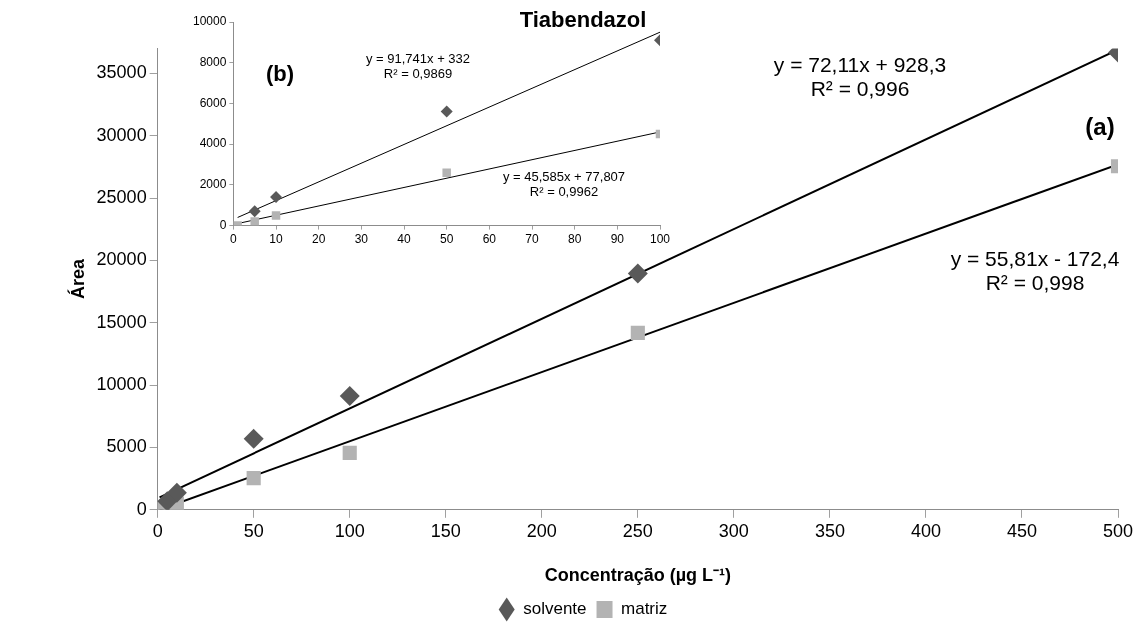  I want to click on x-tick-label: 250, so click(637, 530).